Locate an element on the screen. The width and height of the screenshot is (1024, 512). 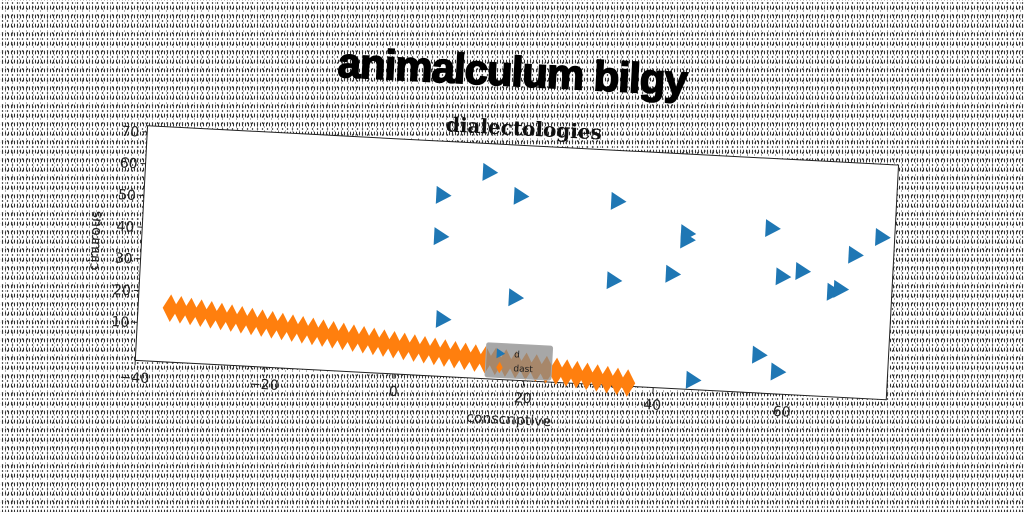
x-tick-label-5: 60 is located at coordinates (781, 412).